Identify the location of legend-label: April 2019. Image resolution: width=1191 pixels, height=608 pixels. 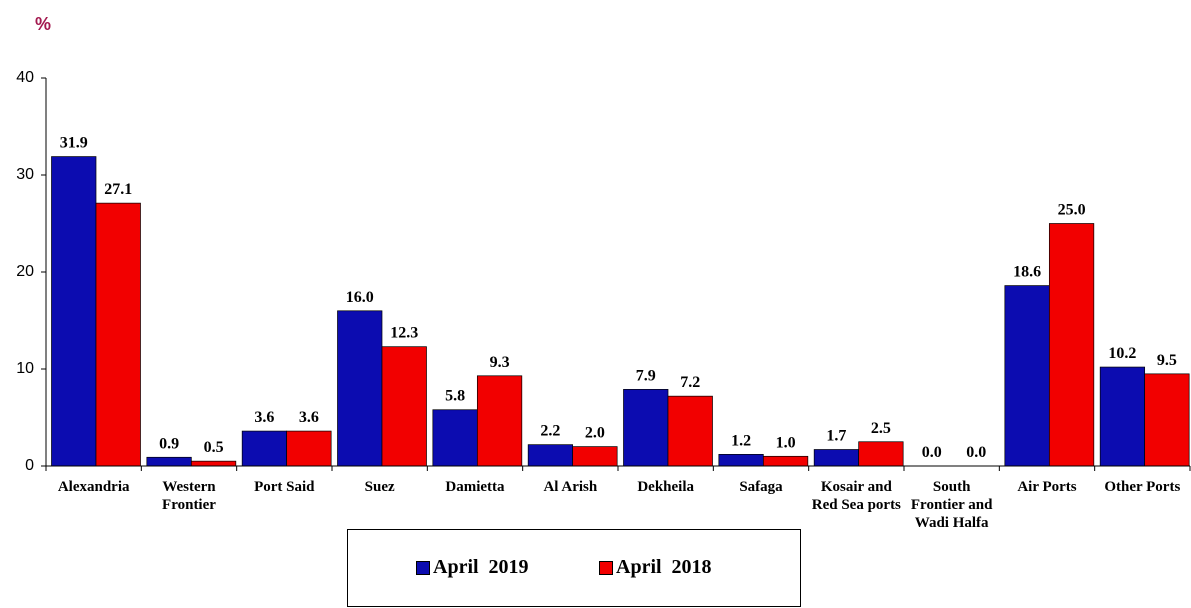
(481, 567).